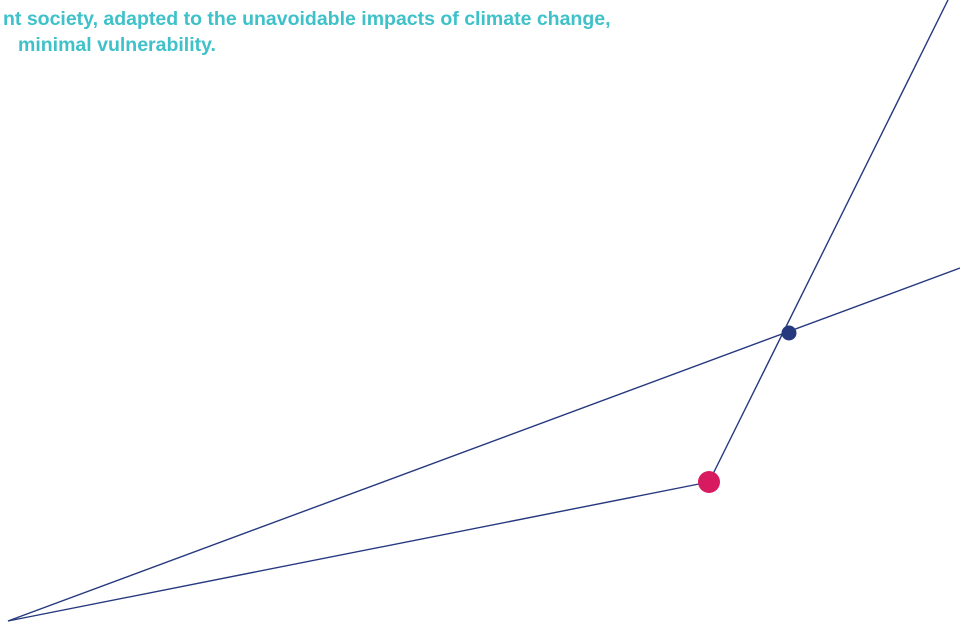 Image resolution: width=960 pixels, height=627 pixels. Describe the element at coordinates (117, 45) in the screenshot. I see `heading-line-2: minimal vulnerability.` at that location.